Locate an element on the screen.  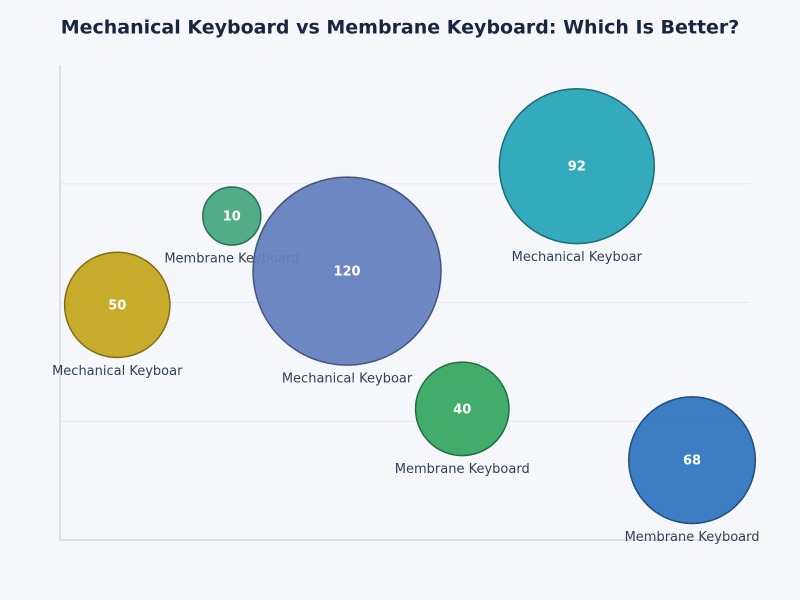
value-label: 10 is located at coordinates (232, 217).